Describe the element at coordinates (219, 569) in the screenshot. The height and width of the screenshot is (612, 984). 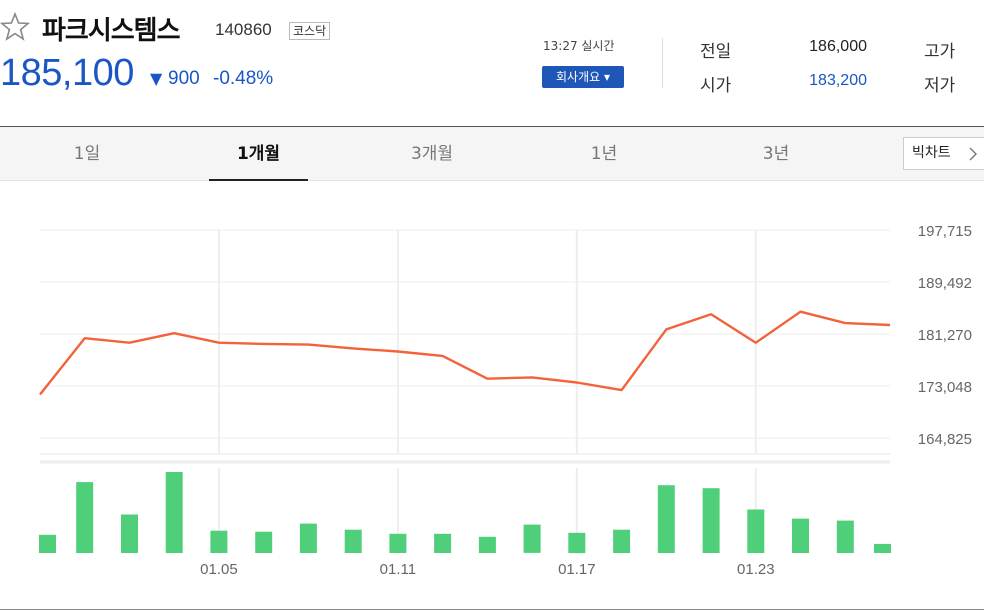
I see `x-tick-label: 01.05` at that location.